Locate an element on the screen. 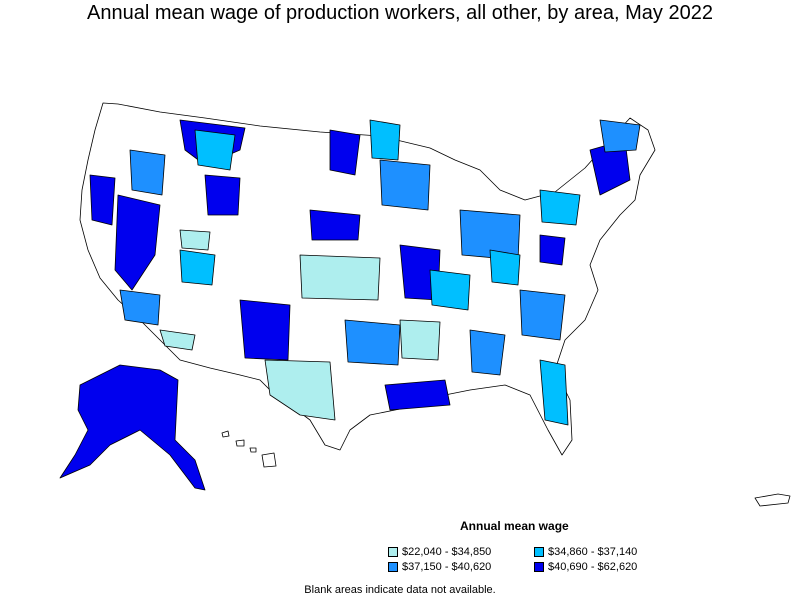 The height and width of the screenshot is (600, 800). hawaii-shape is located at coordinates (249, 449).